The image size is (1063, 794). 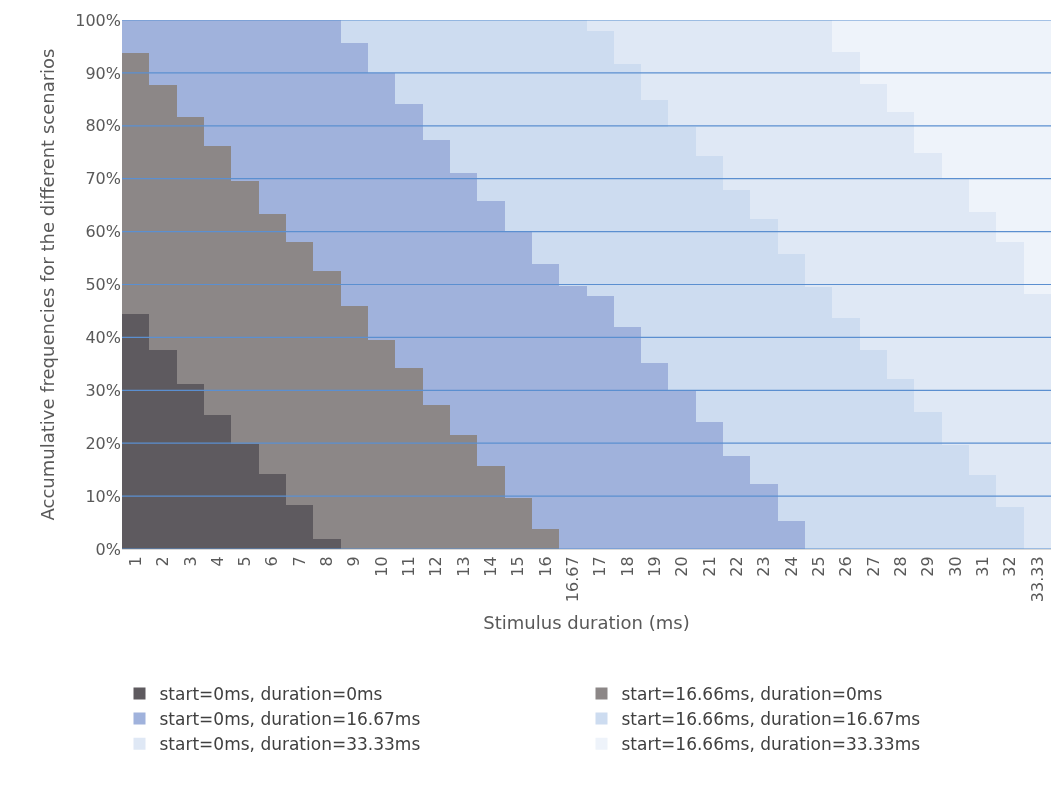 What do you see at coordinates (436, 566) in the screenshot?
I see `x-tick-label: 12` at bounding box center [436, 566].